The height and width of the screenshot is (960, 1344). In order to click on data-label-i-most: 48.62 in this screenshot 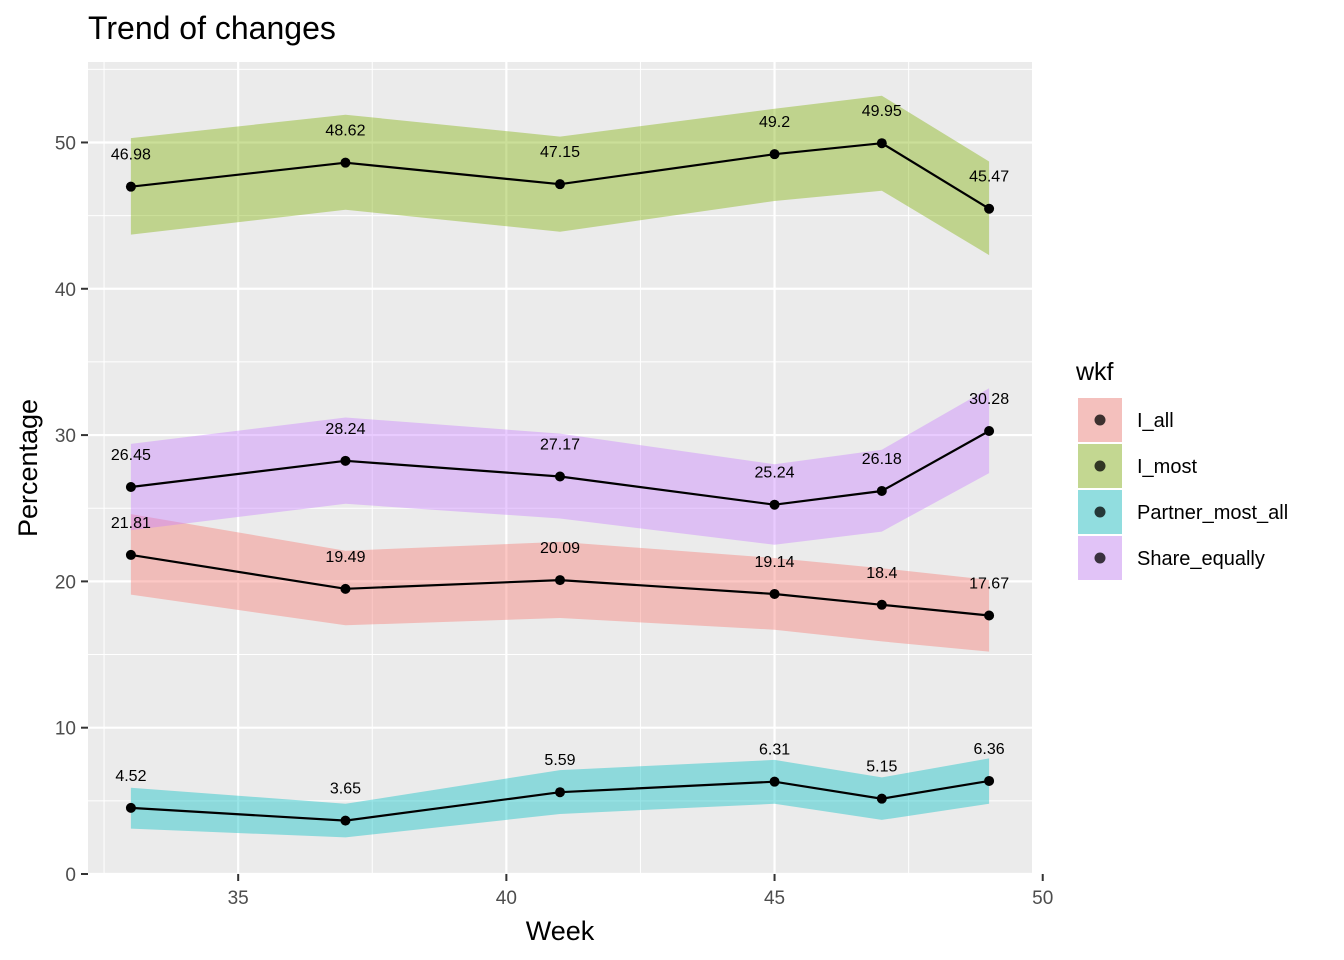, I will do `click(345, 131)`.